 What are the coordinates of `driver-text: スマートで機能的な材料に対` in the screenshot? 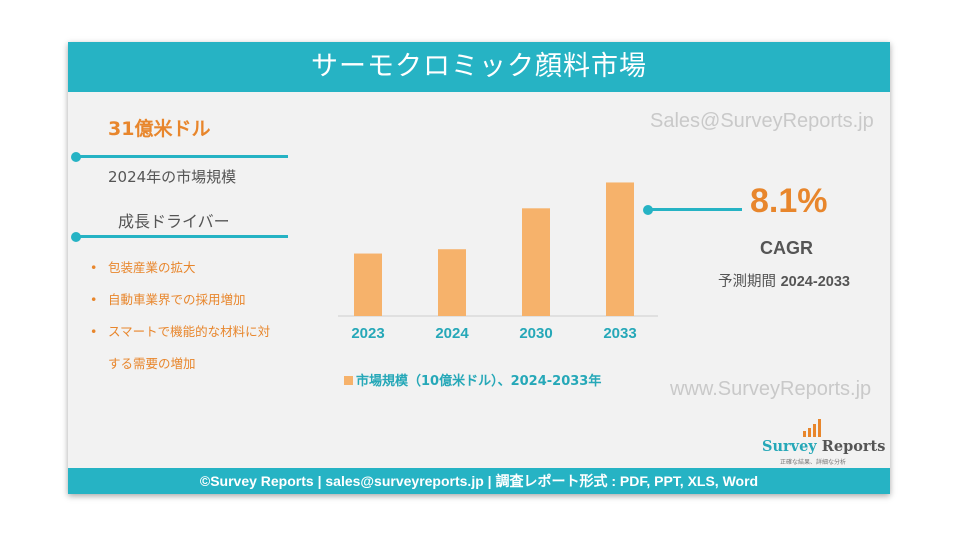 It's located at (189, 331).